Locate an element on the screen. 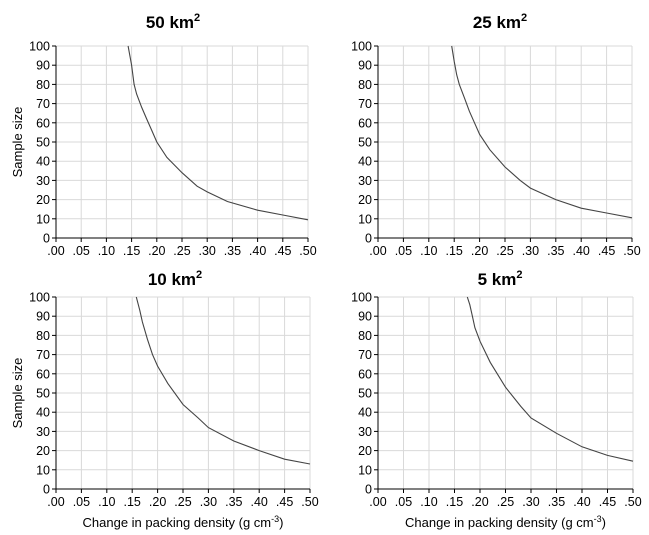  chart-title: 50 km2 is located at coordinates (173, 22).